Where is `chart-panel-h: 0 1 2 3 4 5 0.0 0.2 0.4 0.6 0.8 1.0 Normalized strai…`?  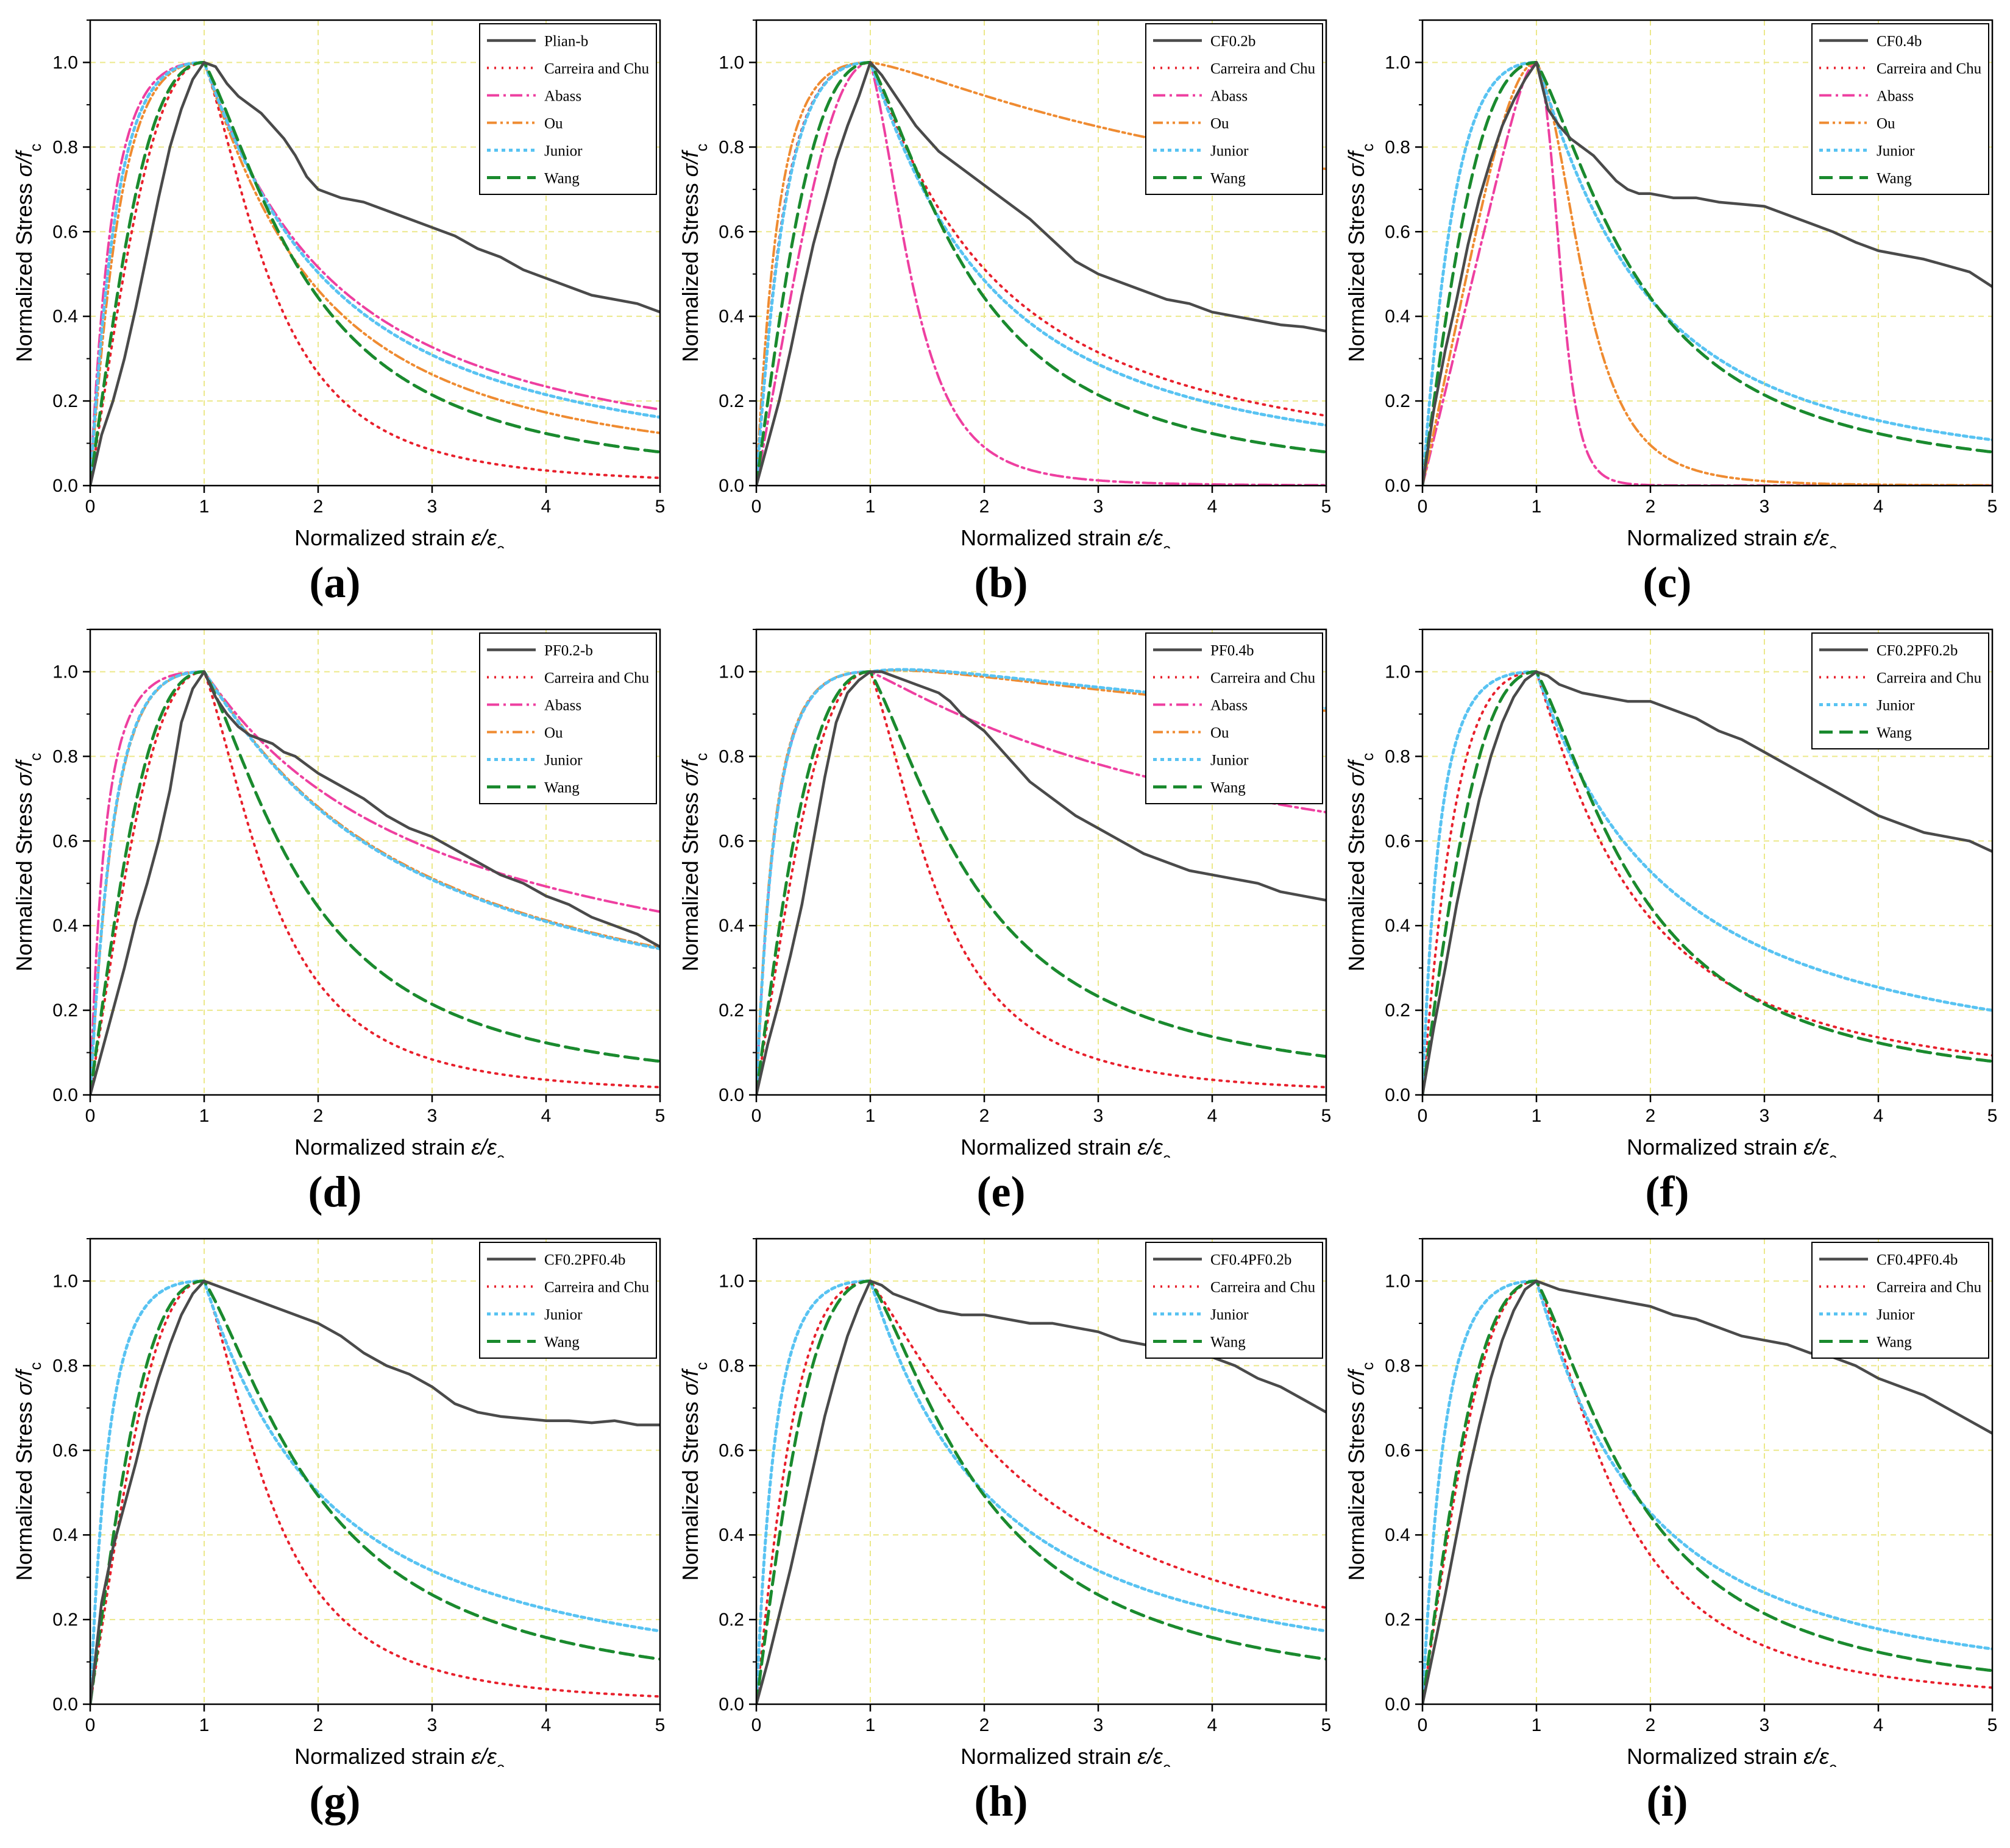 chart-panel-h: 0 1 2 3 4 5 0.0 0.2 0.4 0.6 0.8 1.0 Normalized strai… is located at coordinates (1001, 1527).